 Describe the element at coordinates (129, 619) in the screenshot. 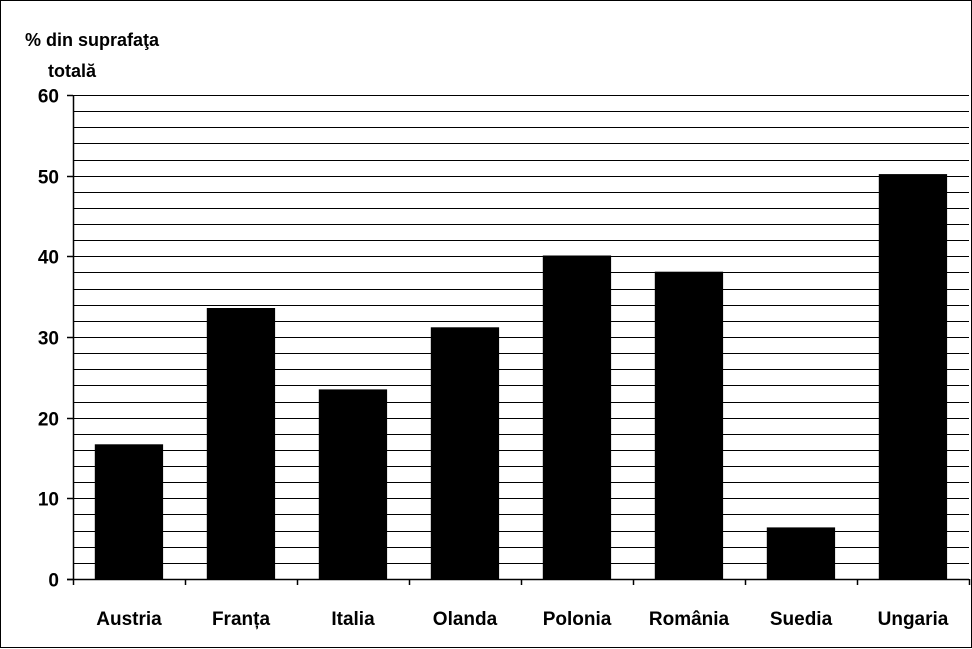

I see `x-tick-label-austria: Austria` at that location.